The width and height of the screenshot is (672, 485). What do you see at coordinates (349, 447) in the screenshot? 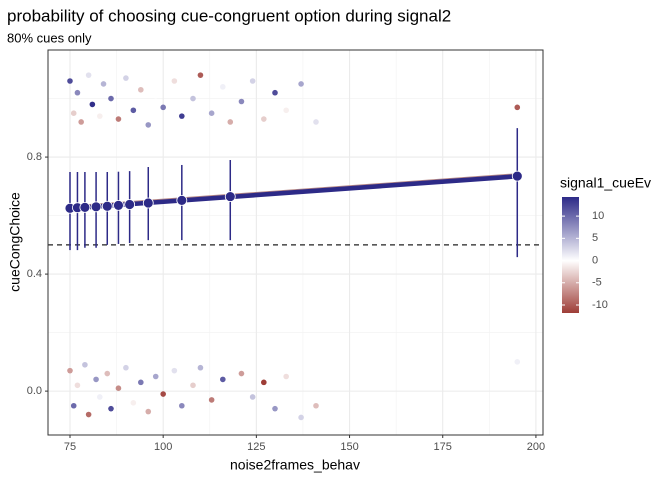
I see `x-tick-label: 150` at bounding box center [349, 447].